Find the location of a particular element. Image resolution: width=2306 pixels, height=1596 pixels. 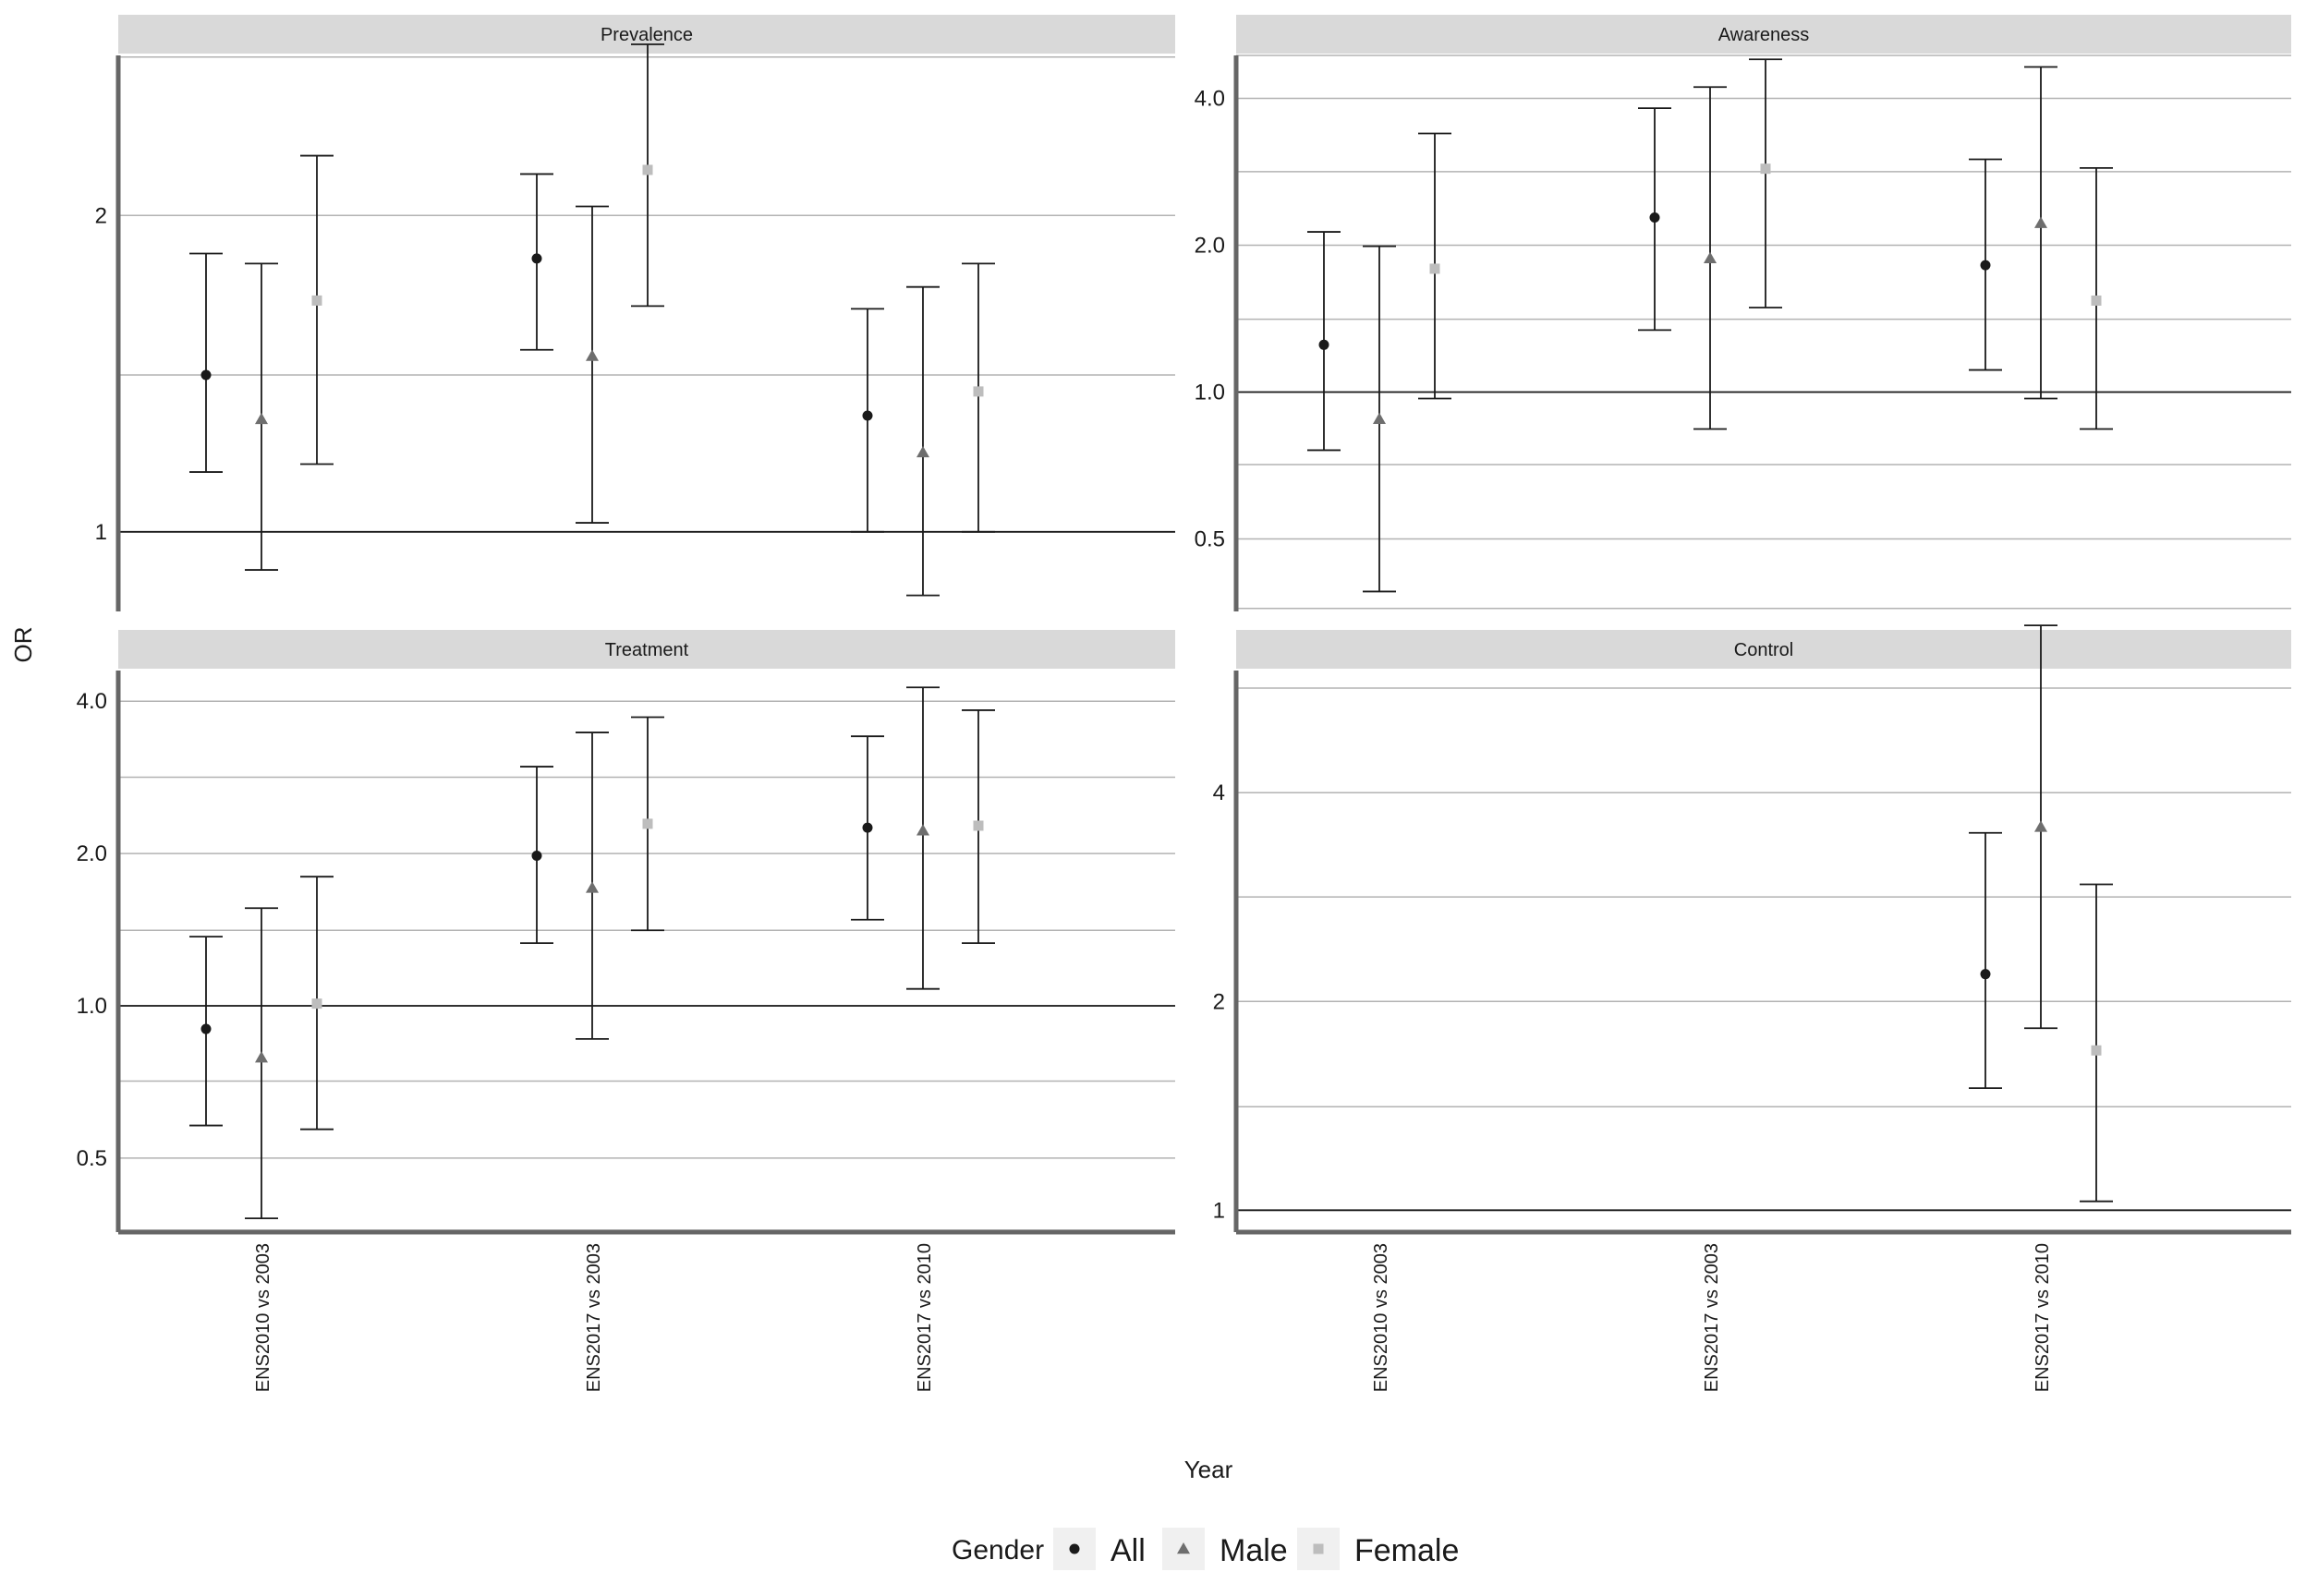

panel-title: Prevalence is located at coordinates (647, 35).